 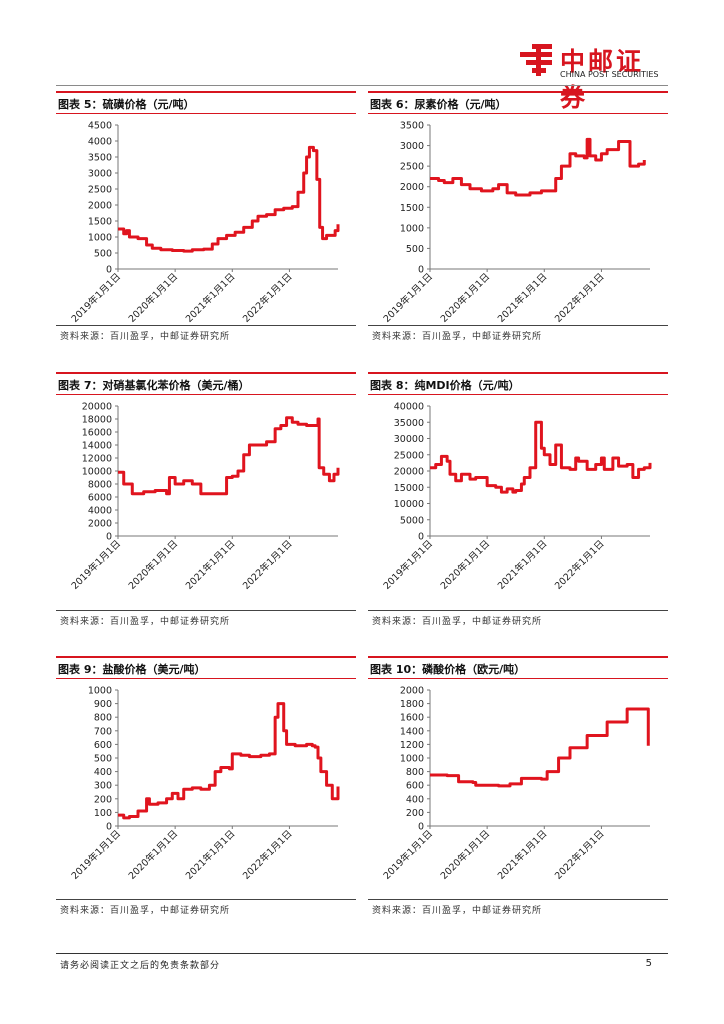 What do you see at coordinates (412, 745) in the screenshot?
I see `y-tick-label: 1200` at bounding box center [412, 745].